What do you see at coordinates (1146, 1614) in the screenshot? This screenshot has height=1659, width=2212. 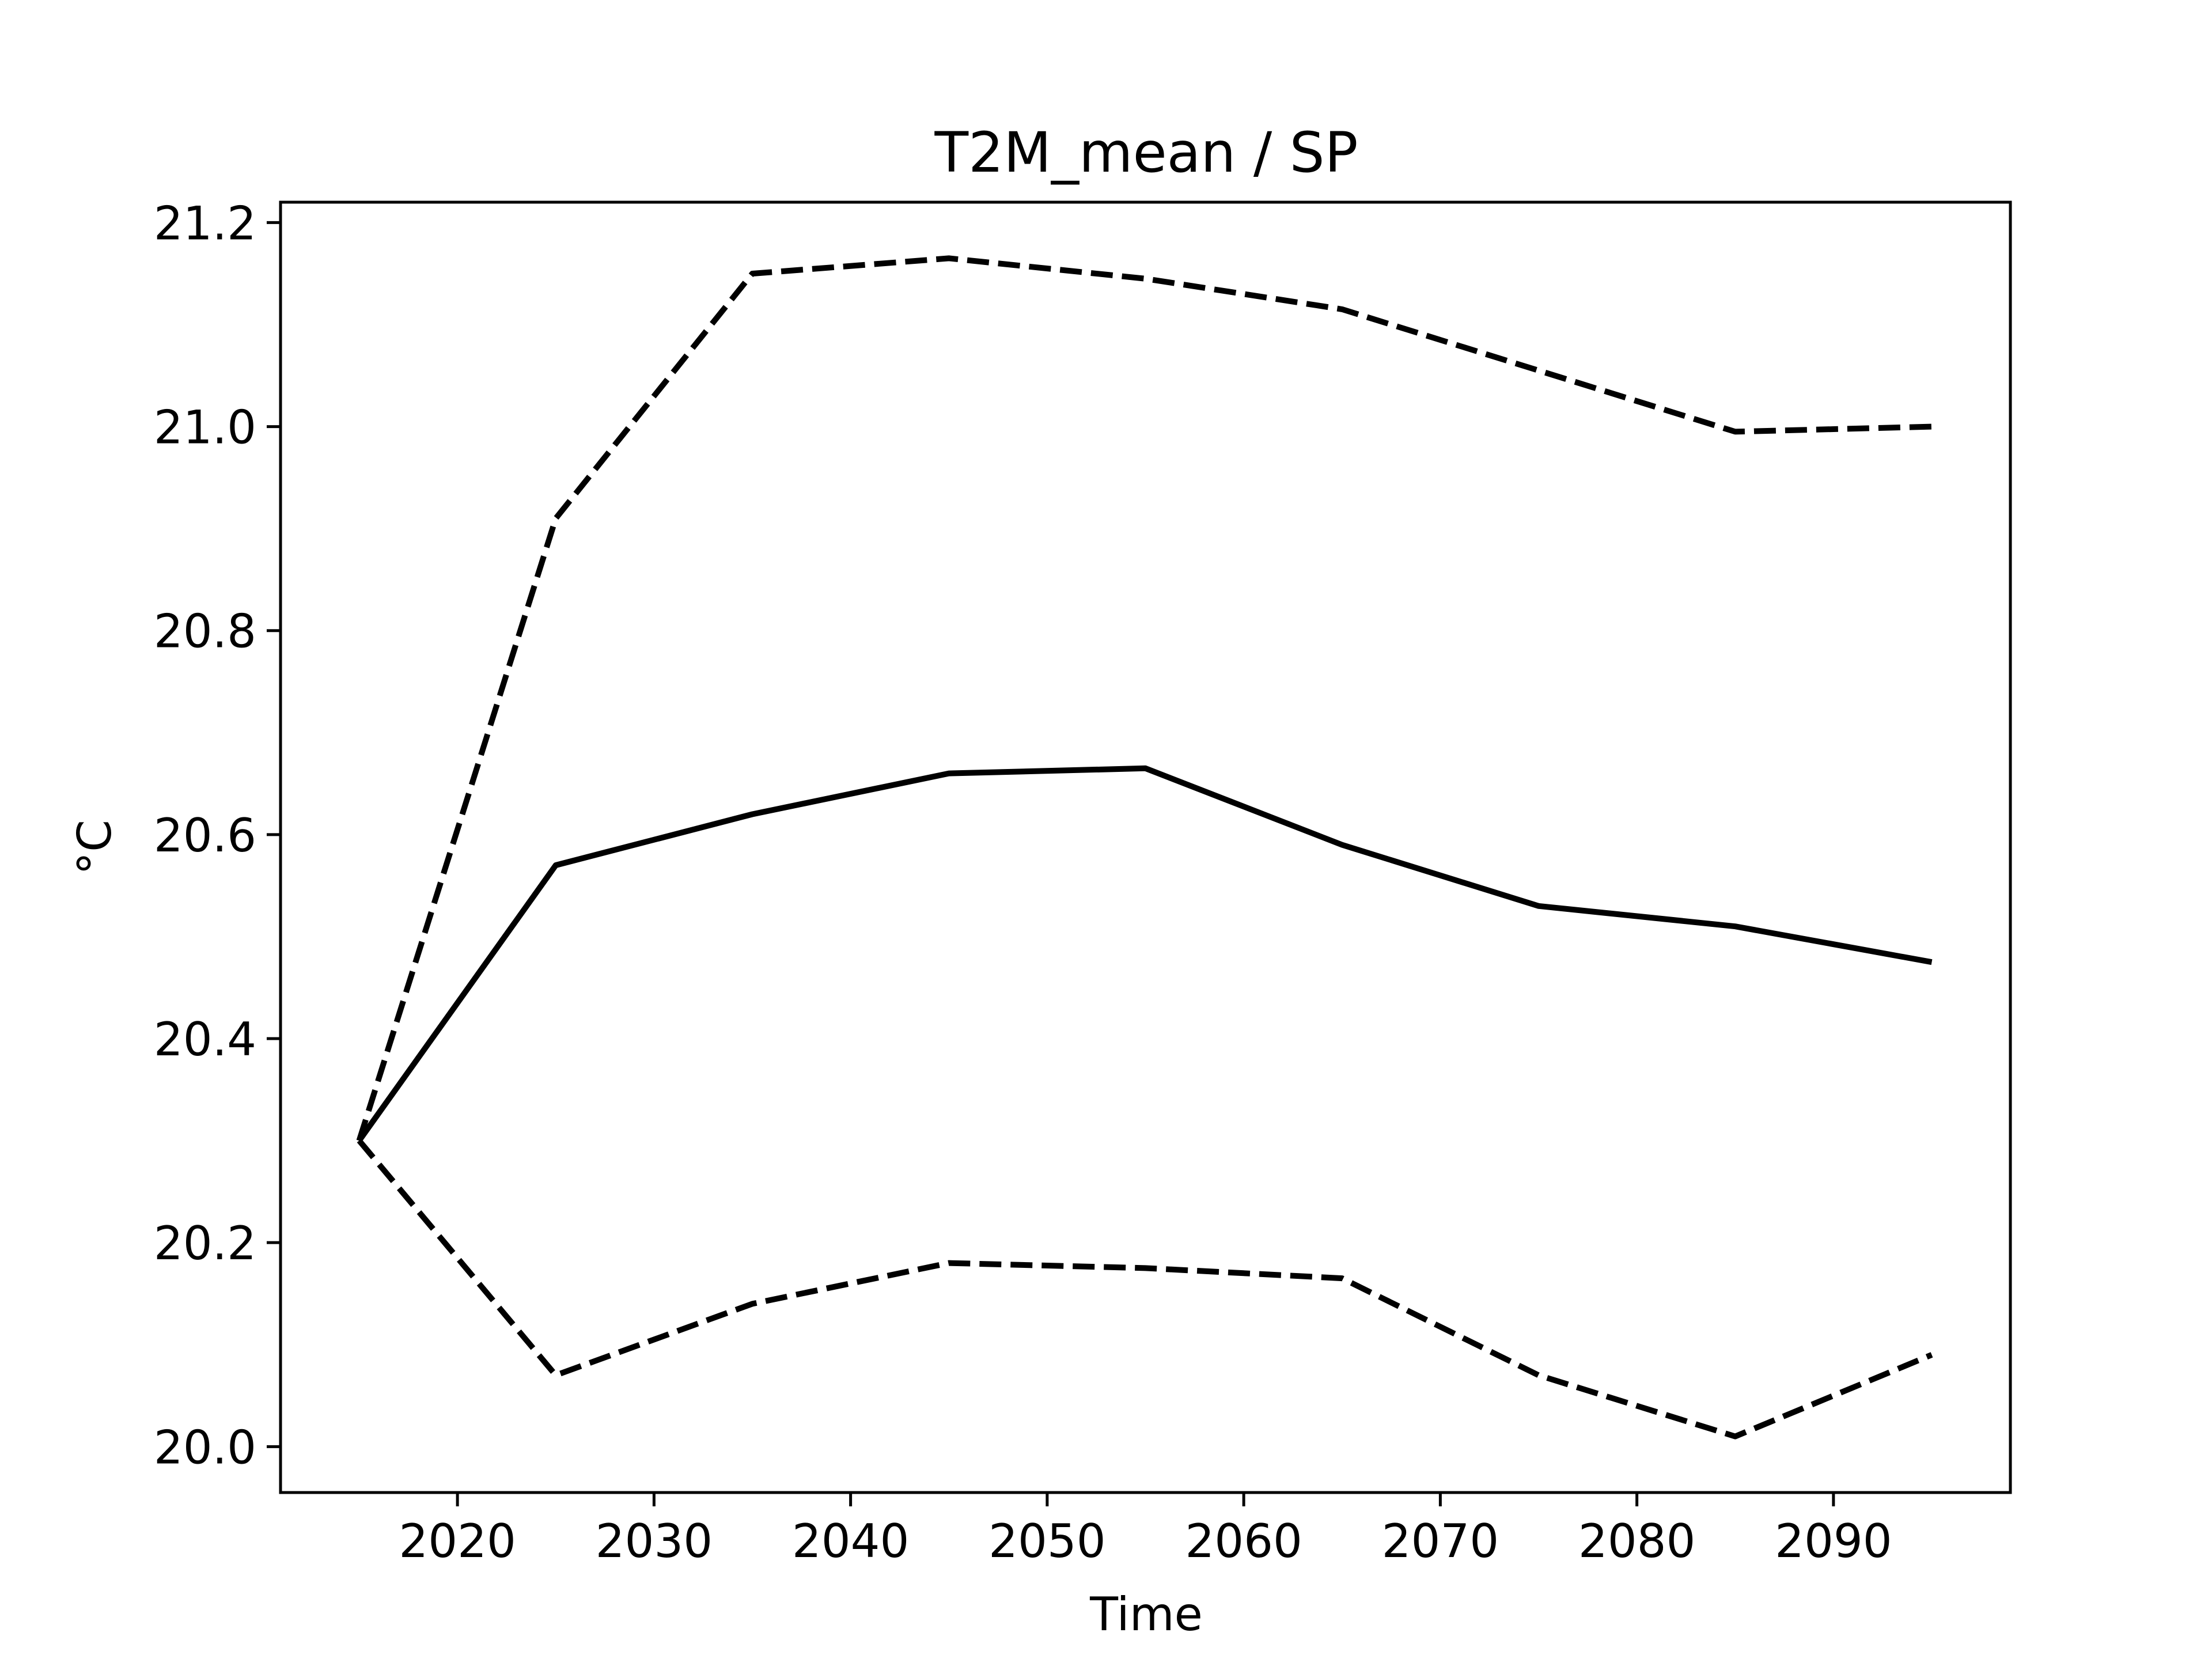 I see `x-axis-label: Time` at bounding box center [1146, 1614].